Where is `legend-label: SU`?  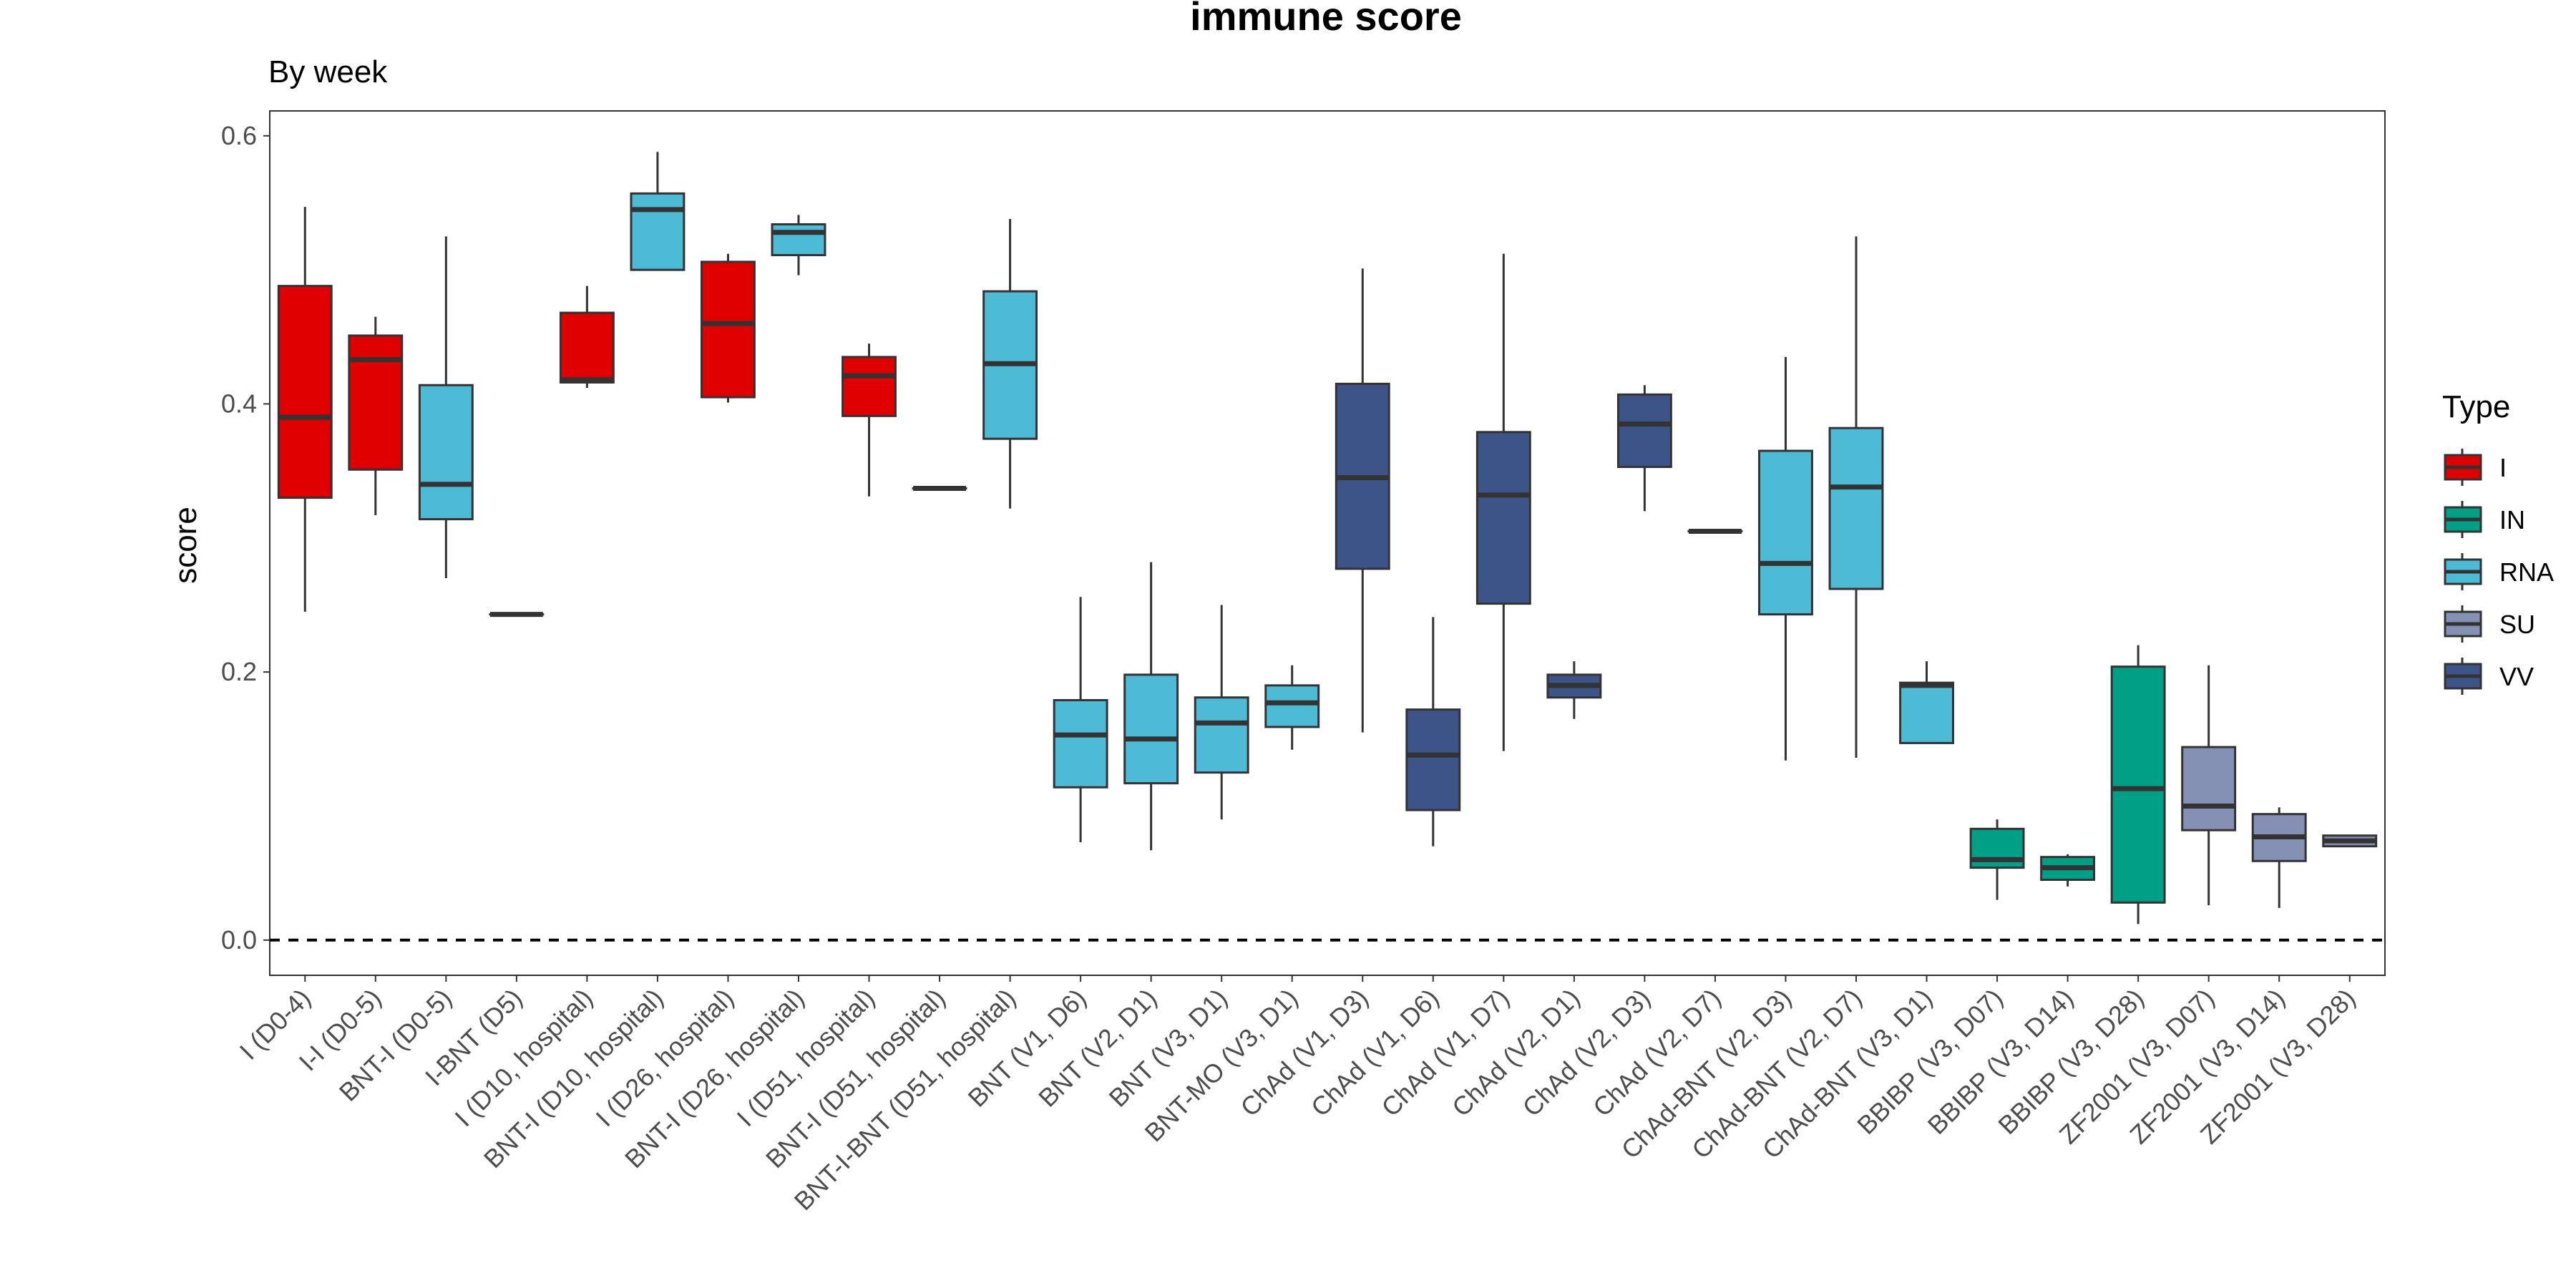 legend-label: SU is located at coordinates (2517, 624).